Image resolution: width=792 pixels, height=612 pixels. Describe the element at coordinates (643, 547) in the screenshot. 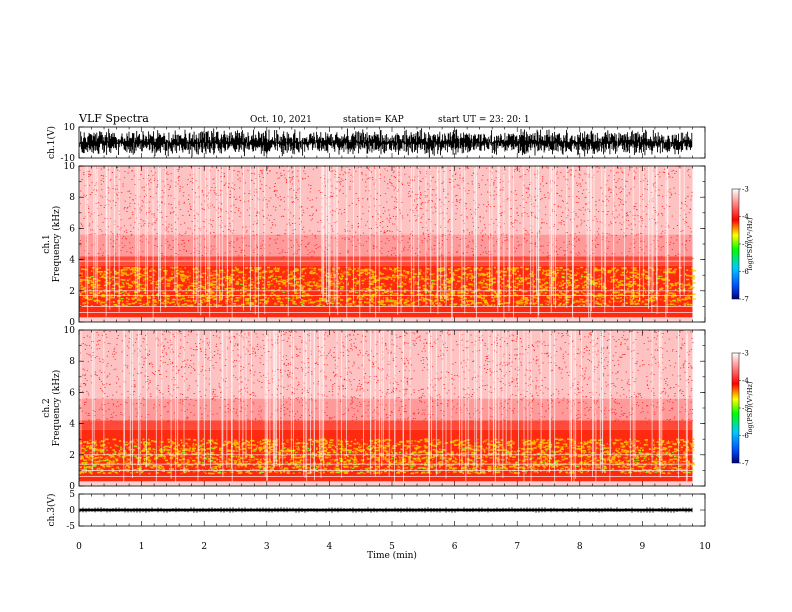

I see `x-tick-label: 9` at that location.